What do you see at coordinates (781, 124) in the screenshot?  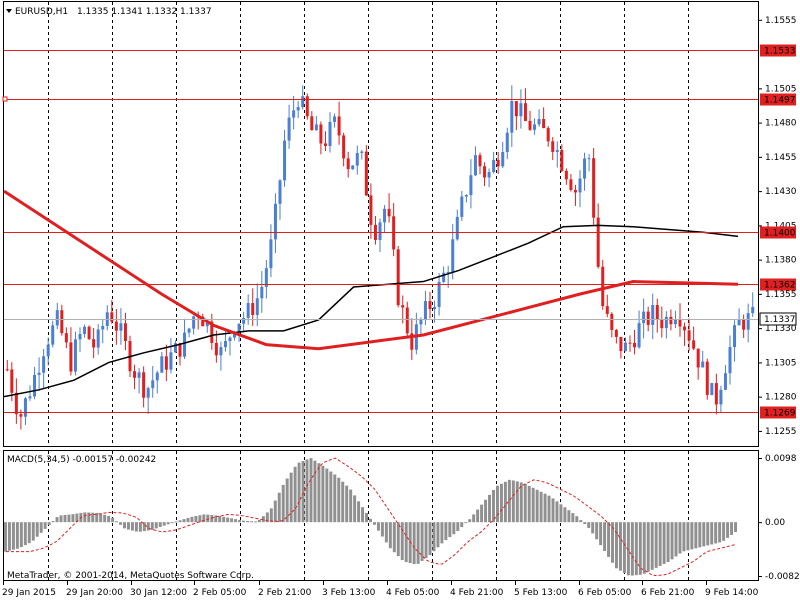 I see `price-label: 1.1480` at bounding box center [781, 124].